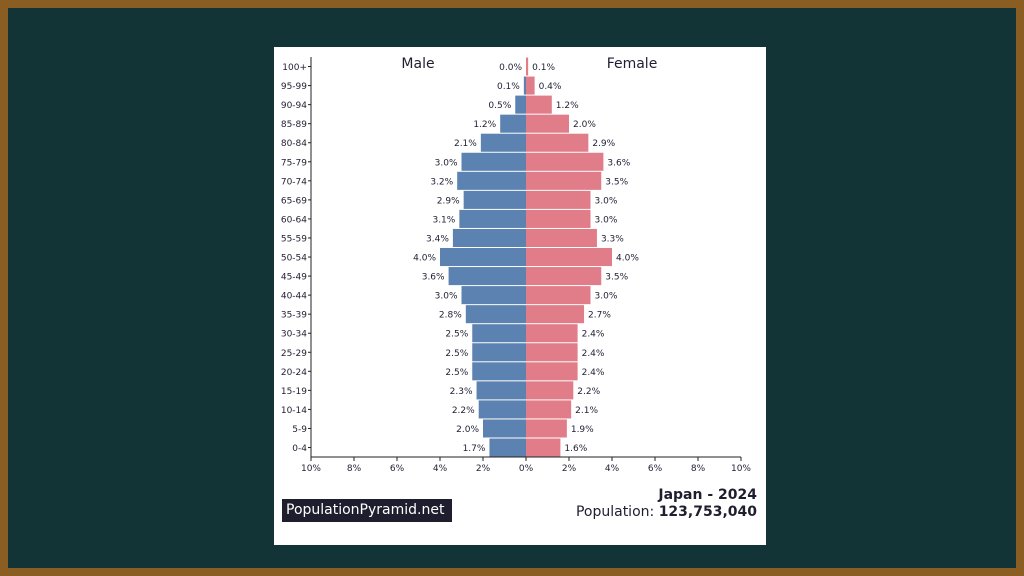 The width and height of the screenshot is (1024, 576). What do you see at coordinates (294, 335) in the screenshot?
I see `age-tick-label: 30-34` at bounding box center [294, 335].